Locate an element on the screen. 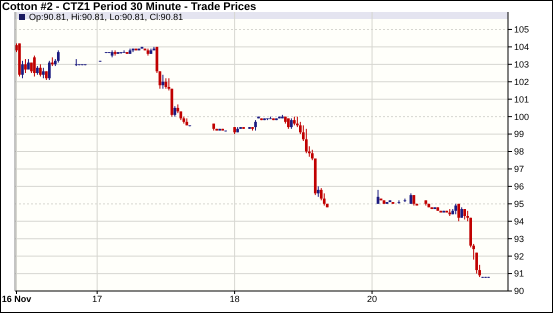 Image resolution: width=553 pixels, height=313 pixels. y-tick-label: 101 is located at coordinates (522, 99).